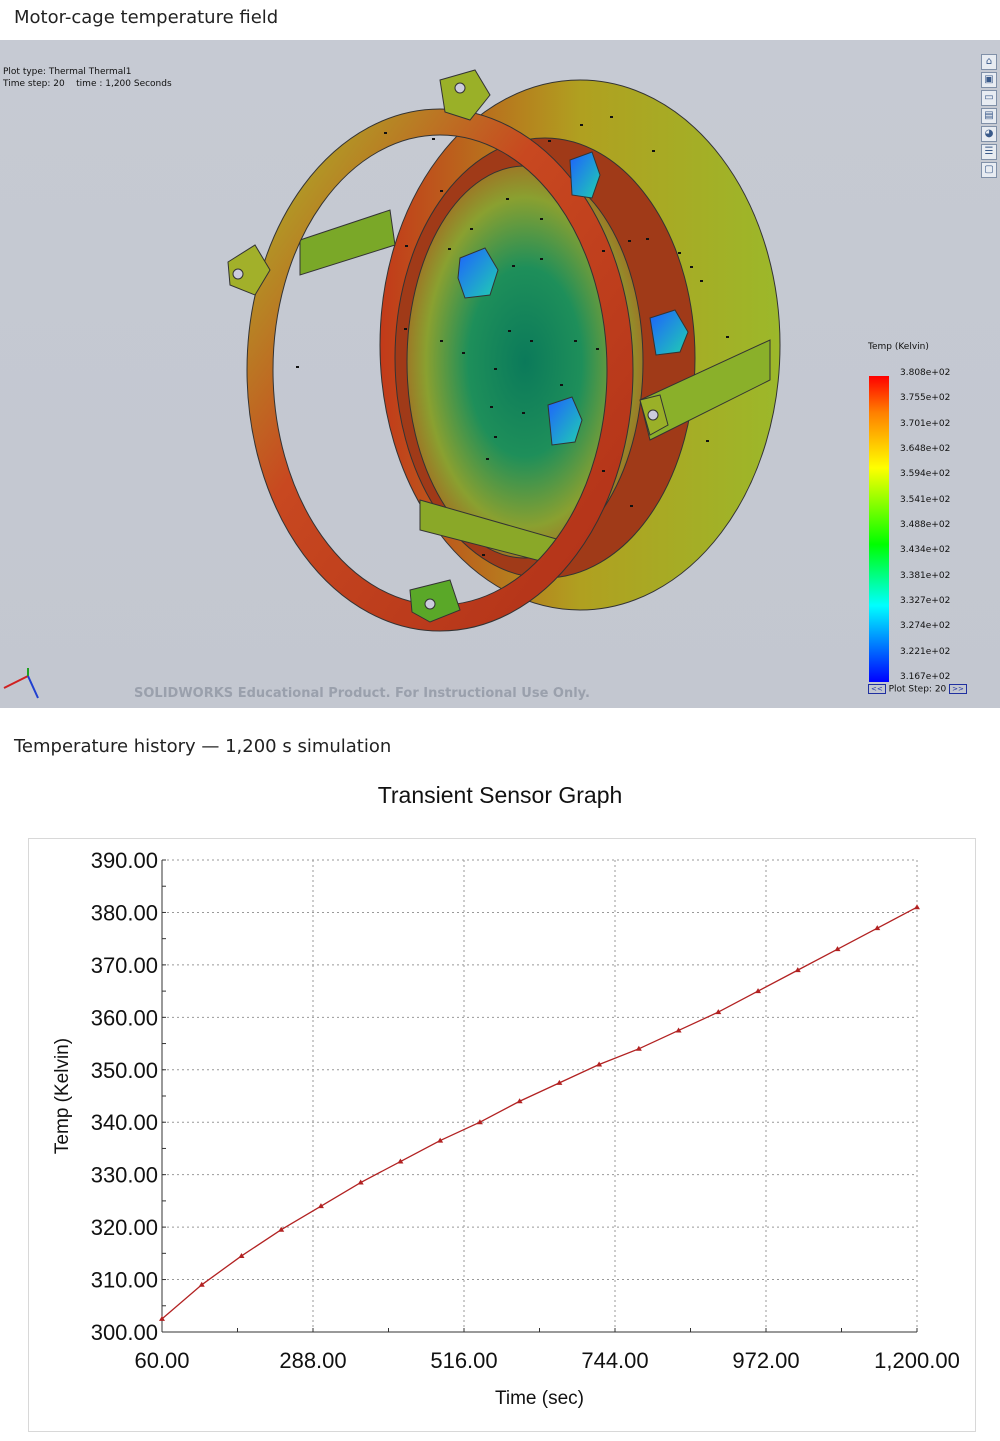  What do you see at coordinates (124, 860) in the screenshot?
I see `y-tick-label: 390.00` at bounding box center [124, 860].